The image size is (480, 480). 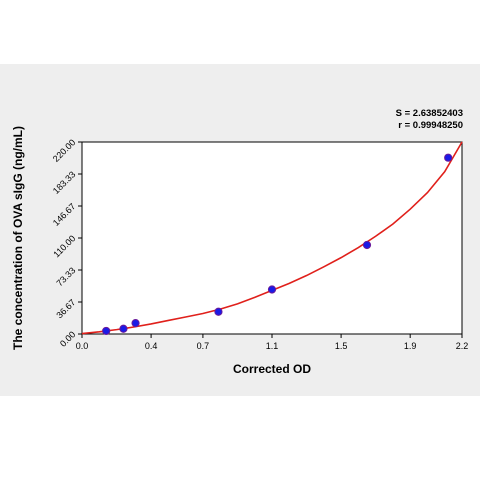 I want to click on x-tick-label: 0.7, so click(x=203, y=346).